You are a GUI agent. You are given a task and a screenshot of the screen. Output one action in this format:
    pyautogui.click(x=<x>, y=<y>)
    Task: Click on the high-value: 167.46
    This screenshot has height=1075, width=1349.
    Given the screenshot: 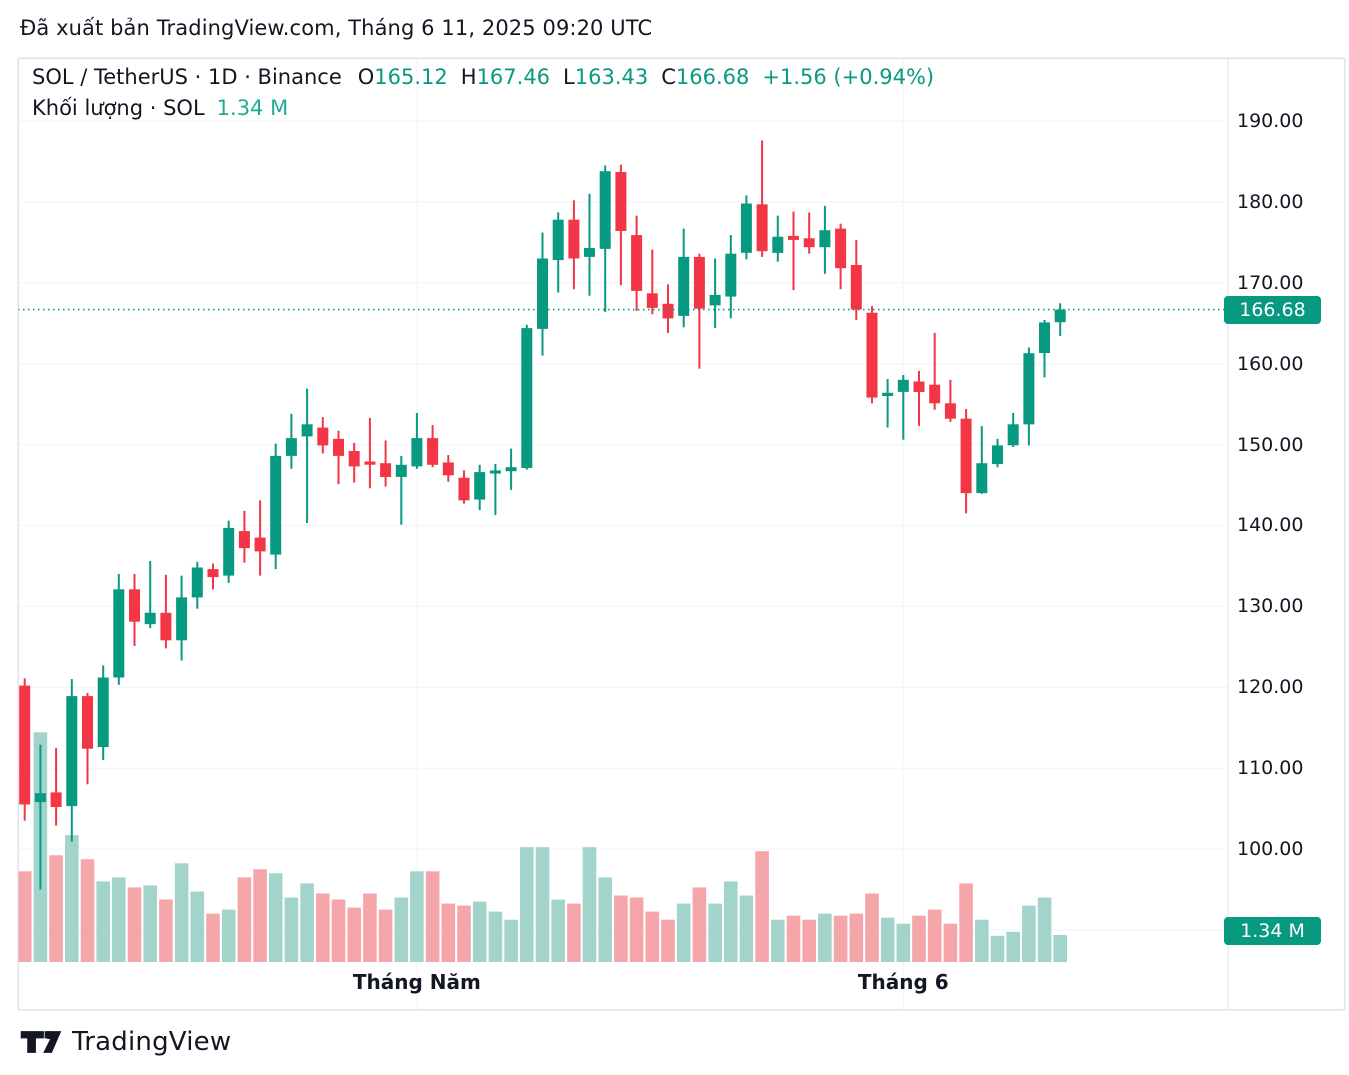 What is the action you would take?
    pyautogui.click(x=513, y=77)
    